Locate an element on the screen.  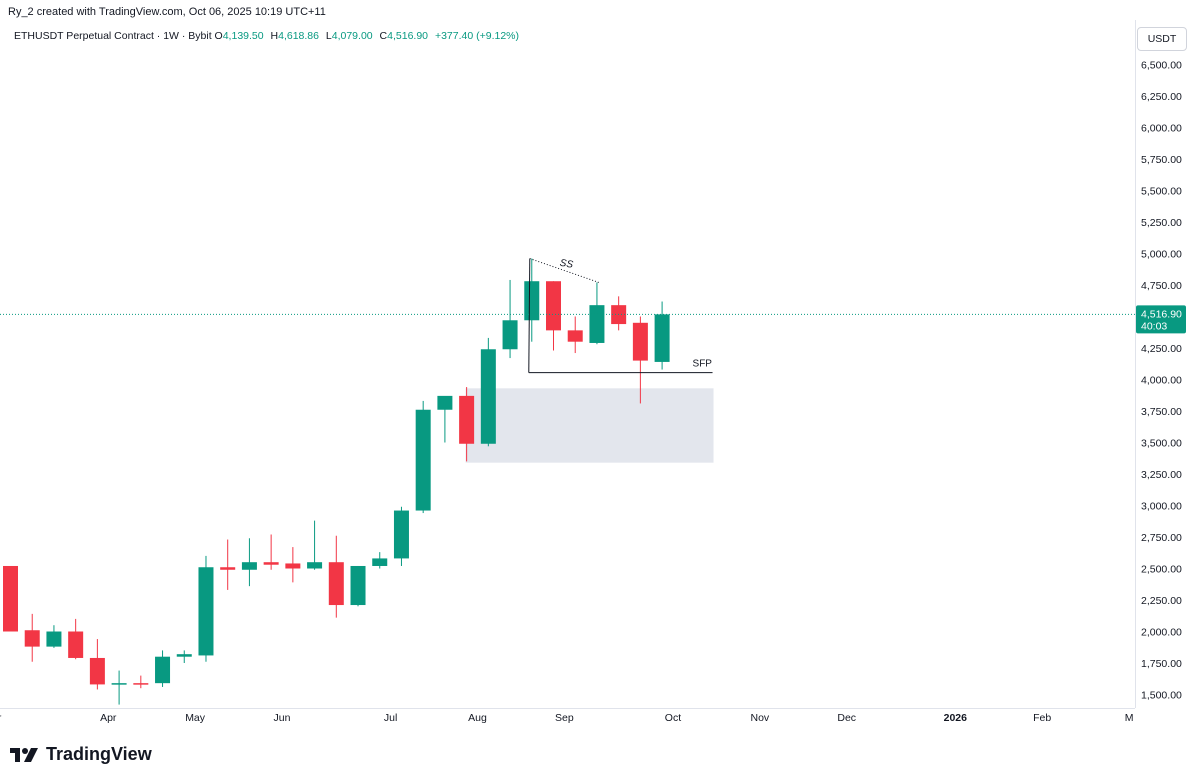
y-tick-label: 3,250.00 is located at coordinates (1161, 475).